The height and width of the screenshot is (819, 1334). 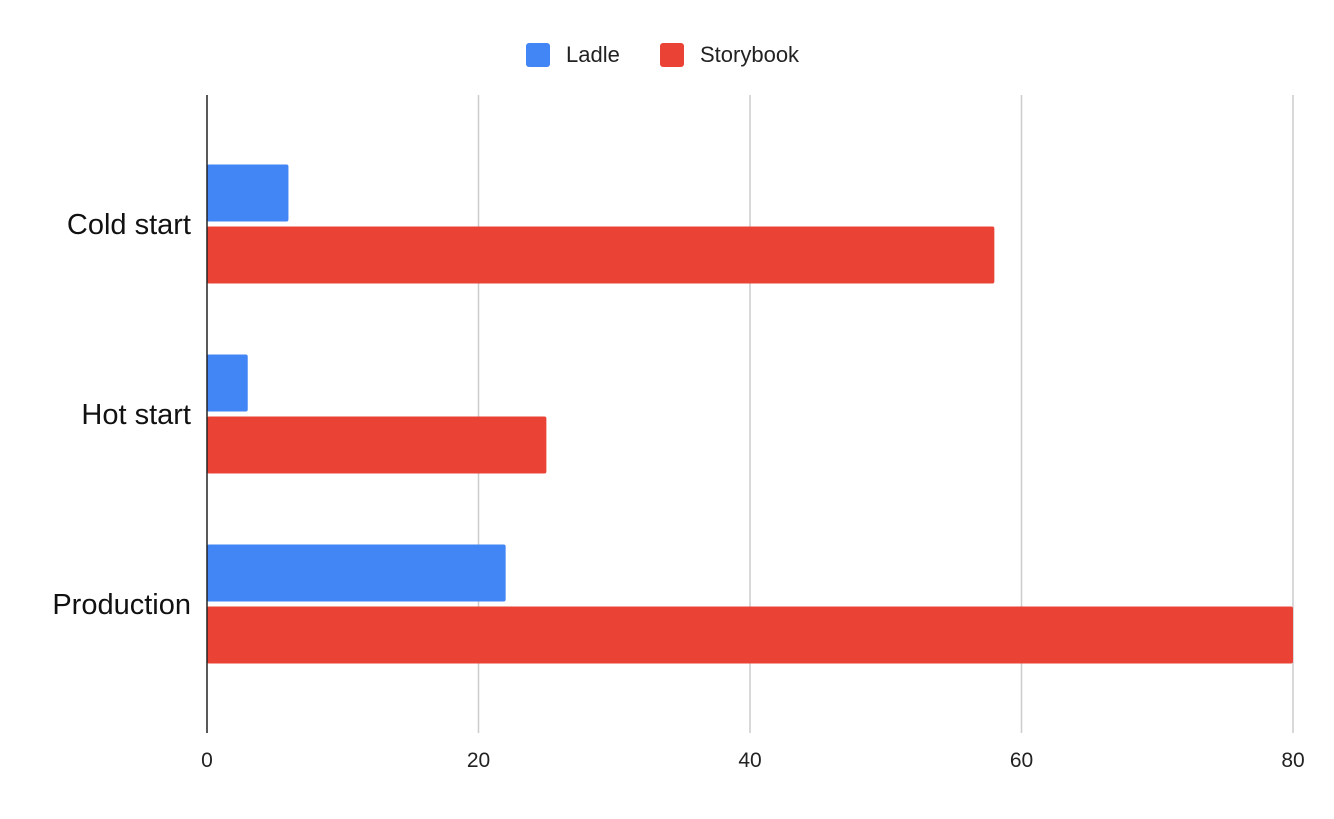 What do you see at coordinates (593, 54) in the screenshot?
I see `legend-label-ladle: Ladle` at bounding box center [593, 54].